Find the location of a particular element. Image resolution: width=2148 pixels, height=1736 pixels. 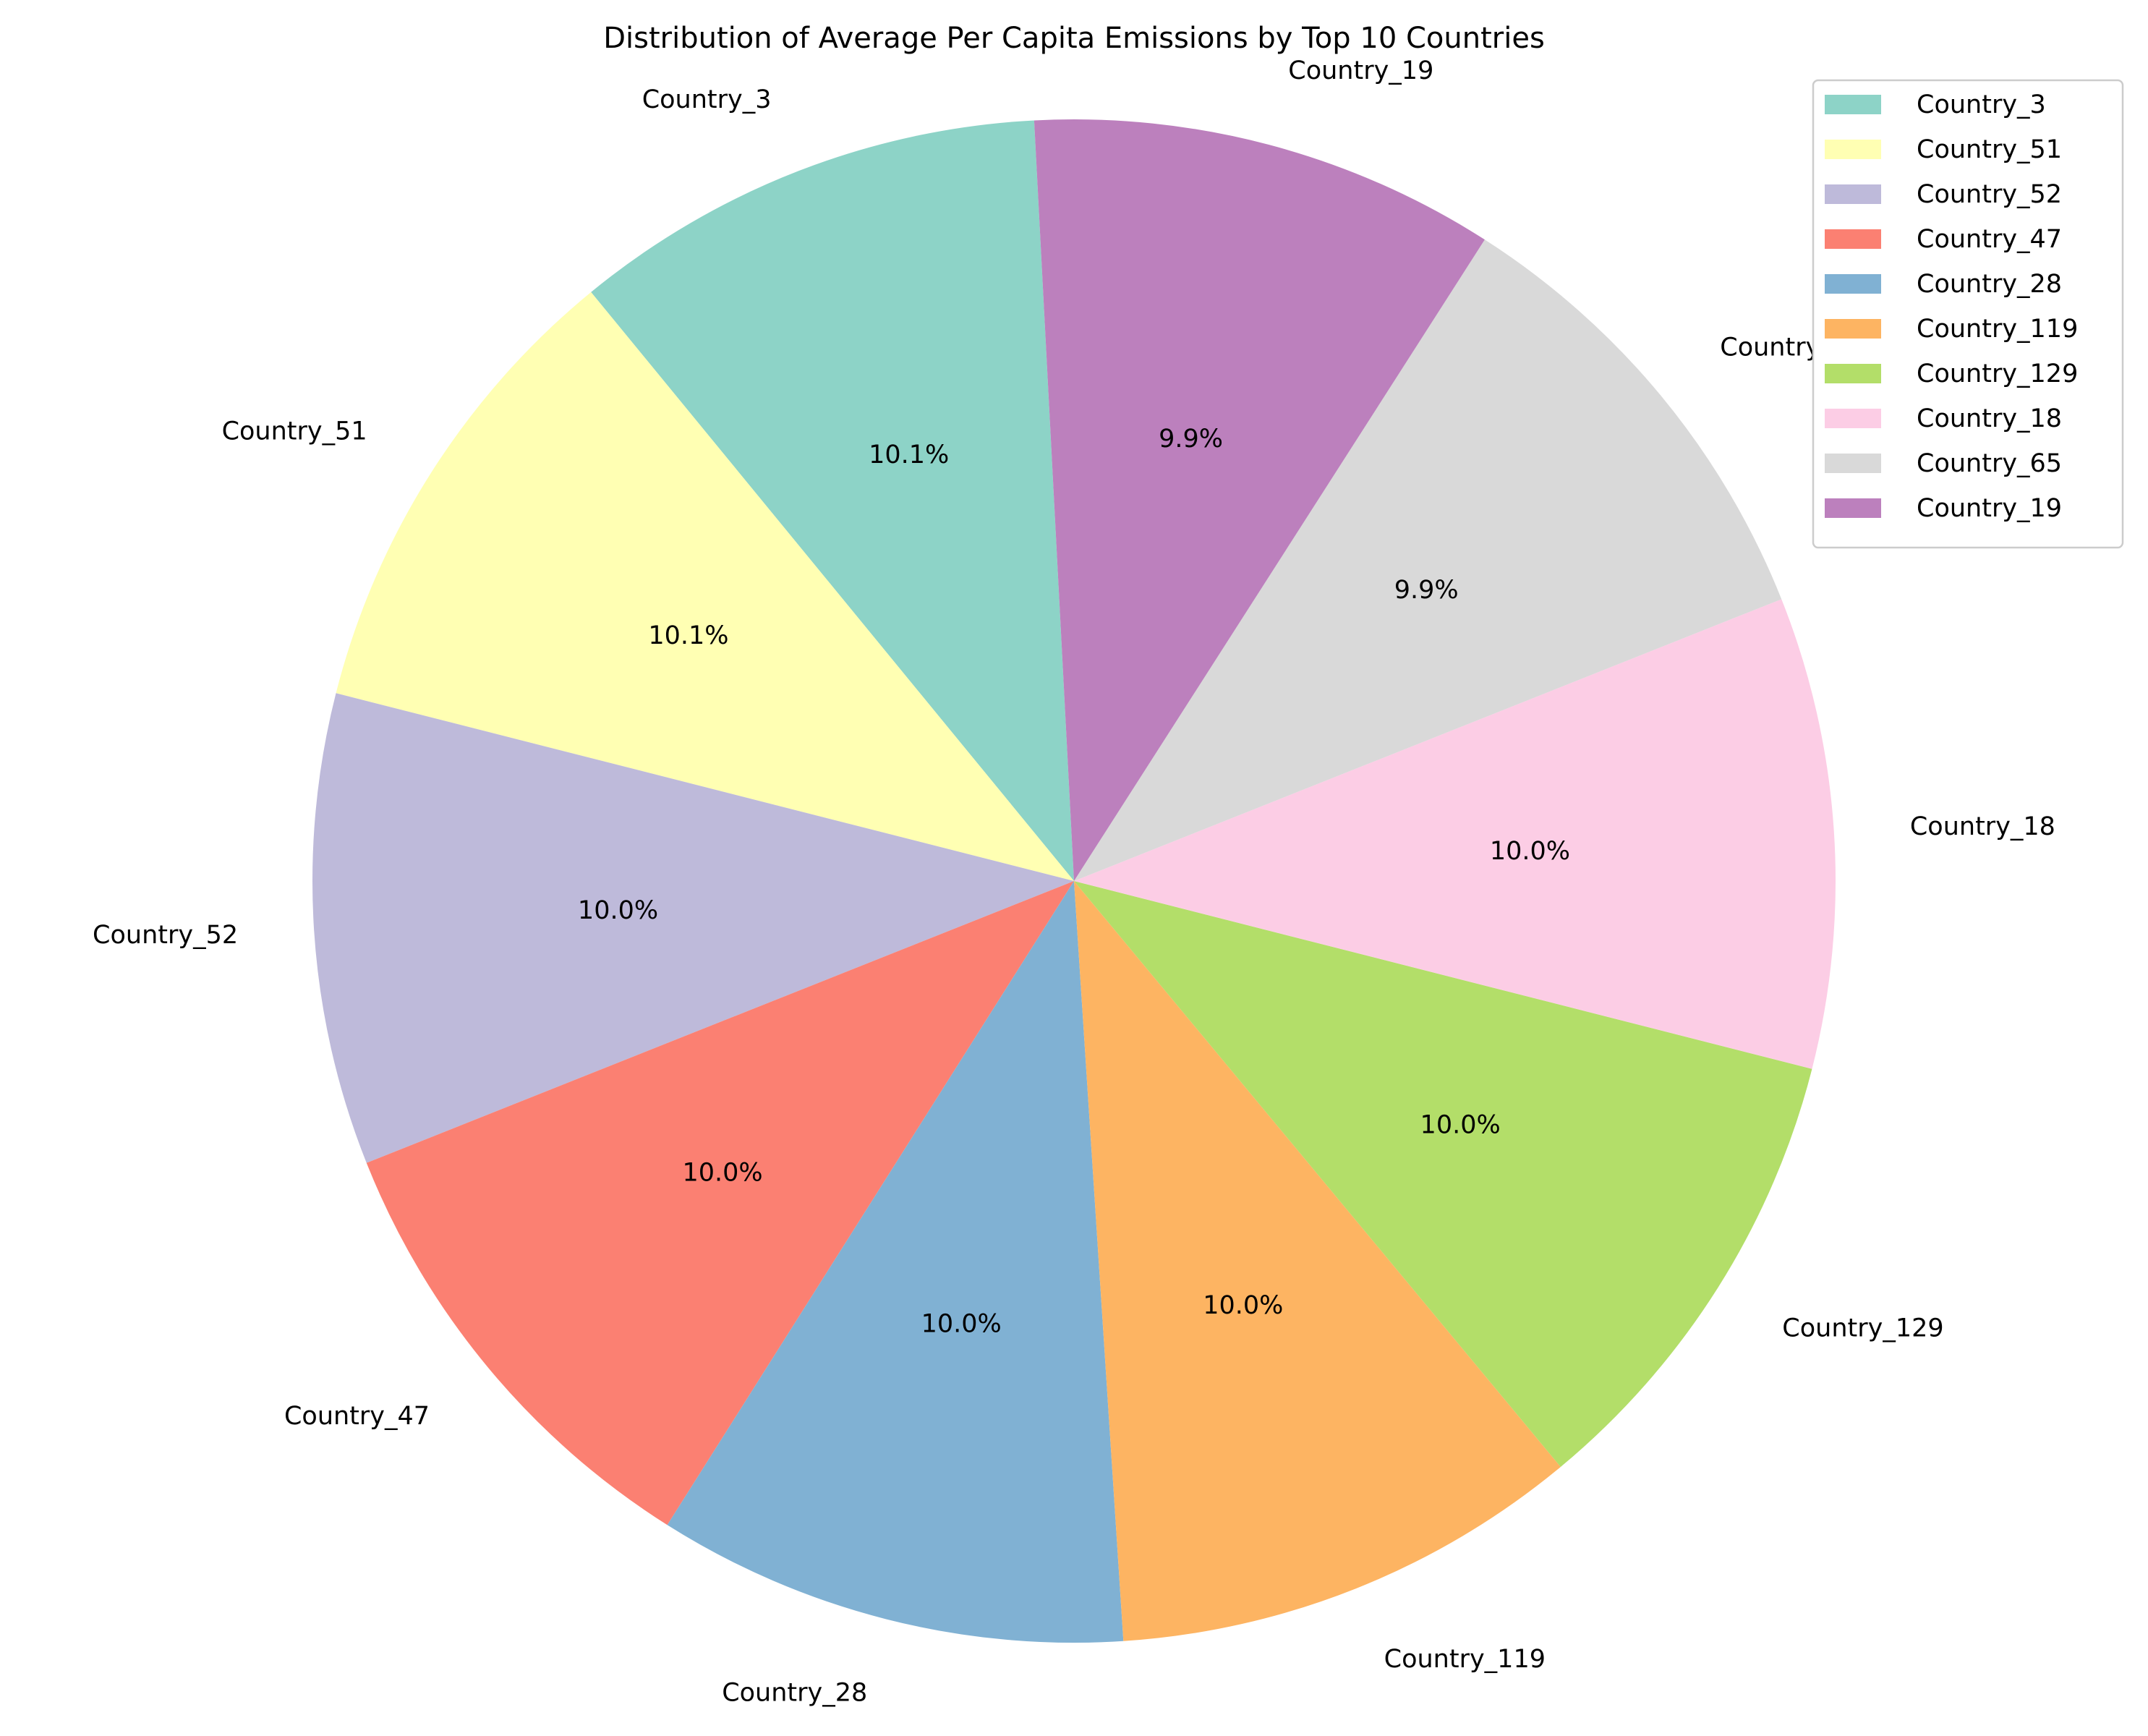

slice-label: Country_28 is located at coordinates (794, 1693).